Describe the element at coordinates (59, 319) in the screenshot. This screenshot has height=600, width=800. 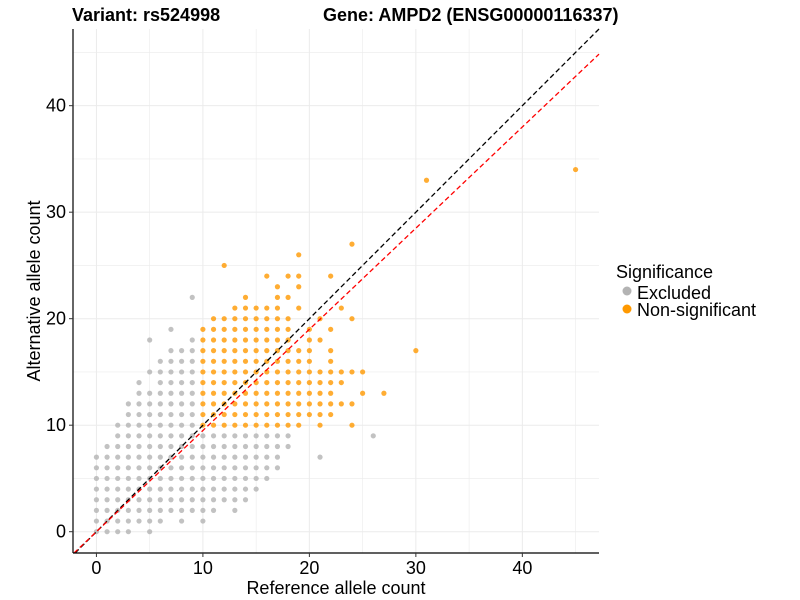
I see `y-axis-ticks: 0 10 20 30 40` at that location.